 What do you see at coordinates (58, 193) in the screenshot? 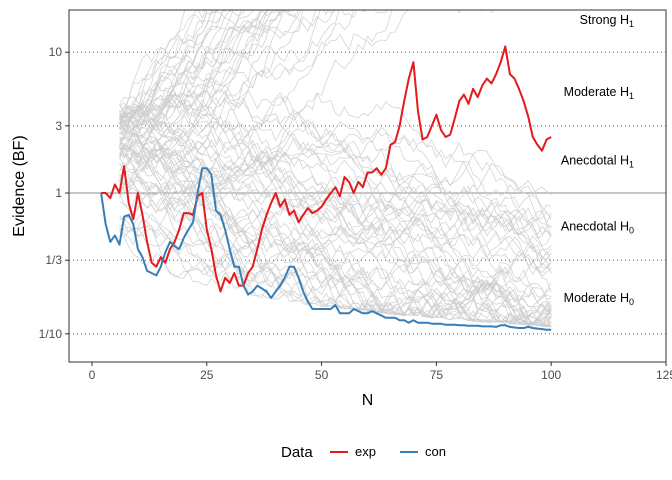
I see `y-tick-label-2: 1` at bounding box center [58, 193].